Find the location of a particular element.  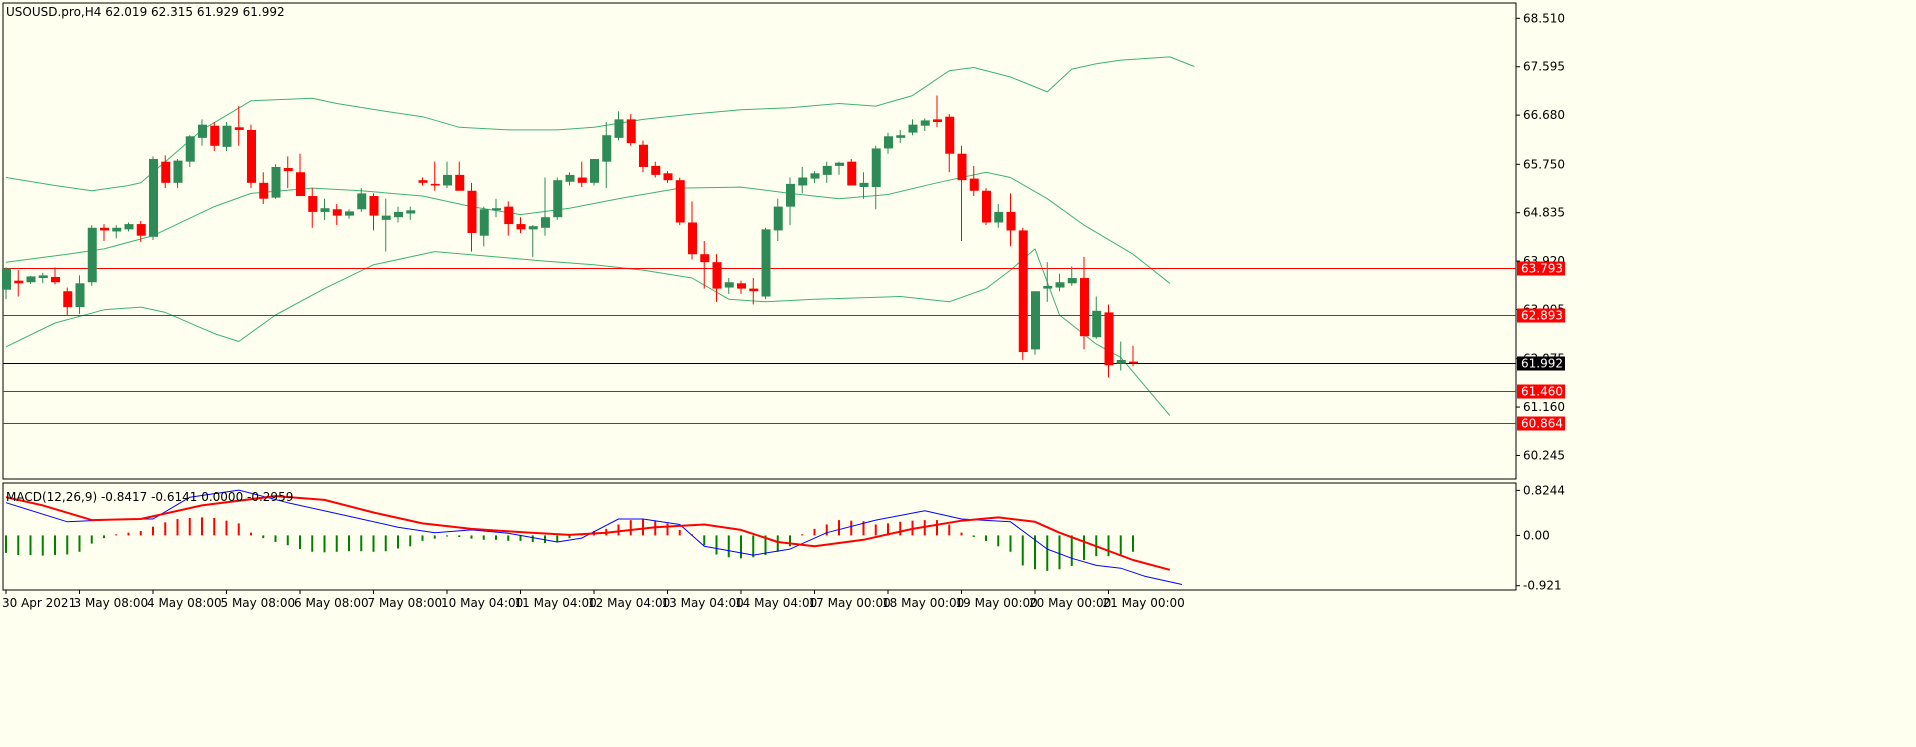

time-tick-label: 11 May 04:00 is located at coordinates (556, 603).